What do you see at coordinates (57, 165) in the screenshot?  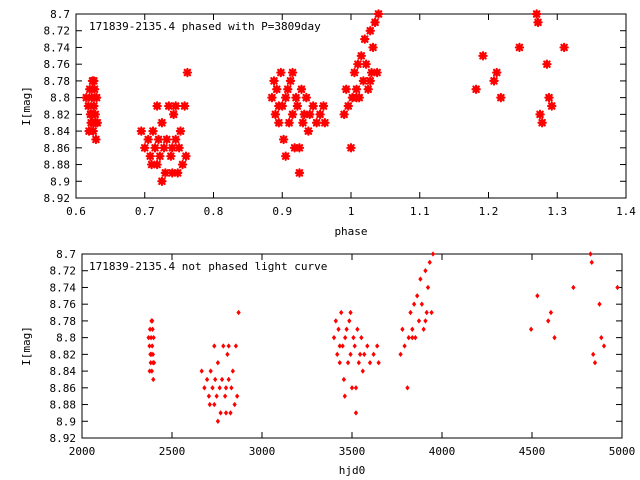 I see `y-tick-label: 8.88` at bounding box center [57, 165].